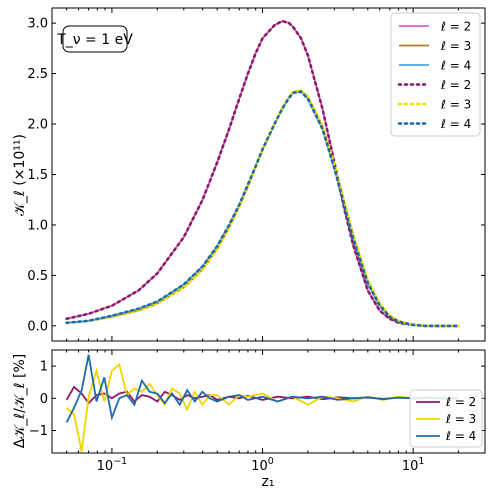 The image size is (497, 497). I want to click on bottom-y-tick-label: 1, so click(44, 367).